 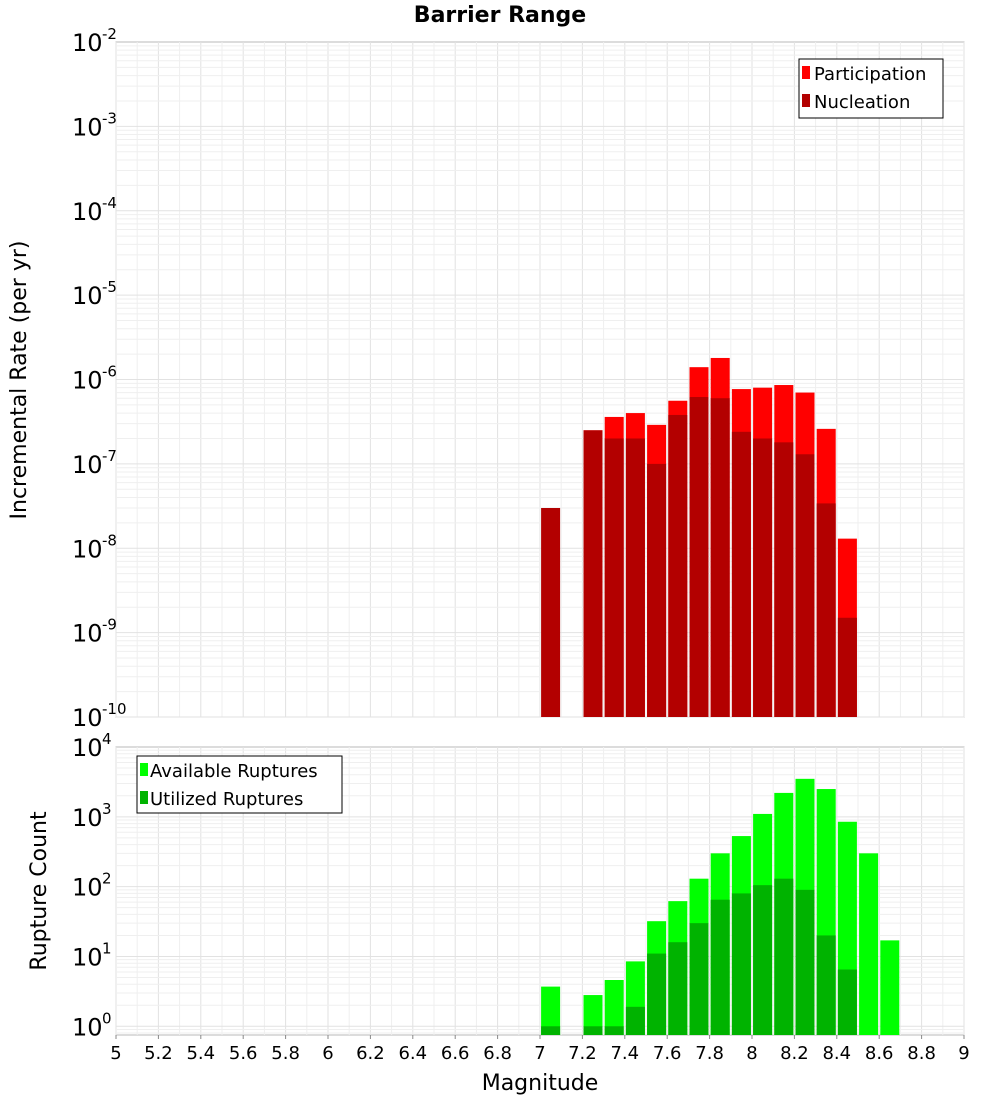 I want to click on count-legend-box, so click(x=239, y=784).